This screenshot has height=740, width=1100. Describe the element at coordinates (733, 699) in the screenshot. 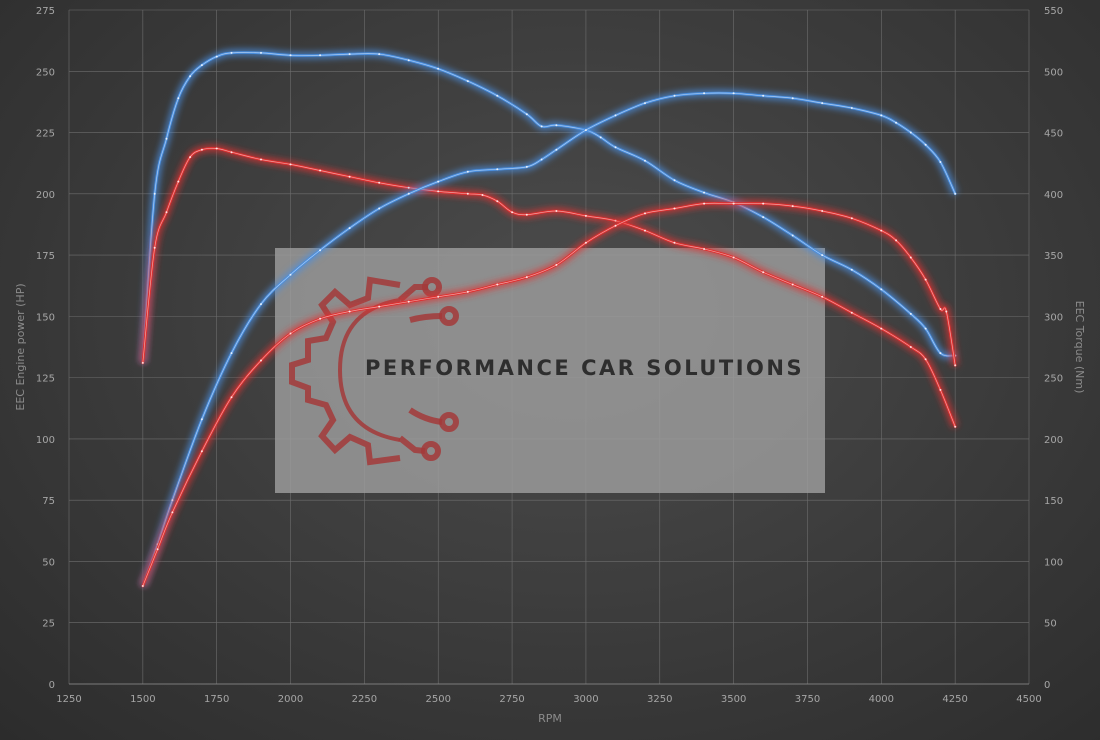

I see `x-tick-label: 3500` at that location.